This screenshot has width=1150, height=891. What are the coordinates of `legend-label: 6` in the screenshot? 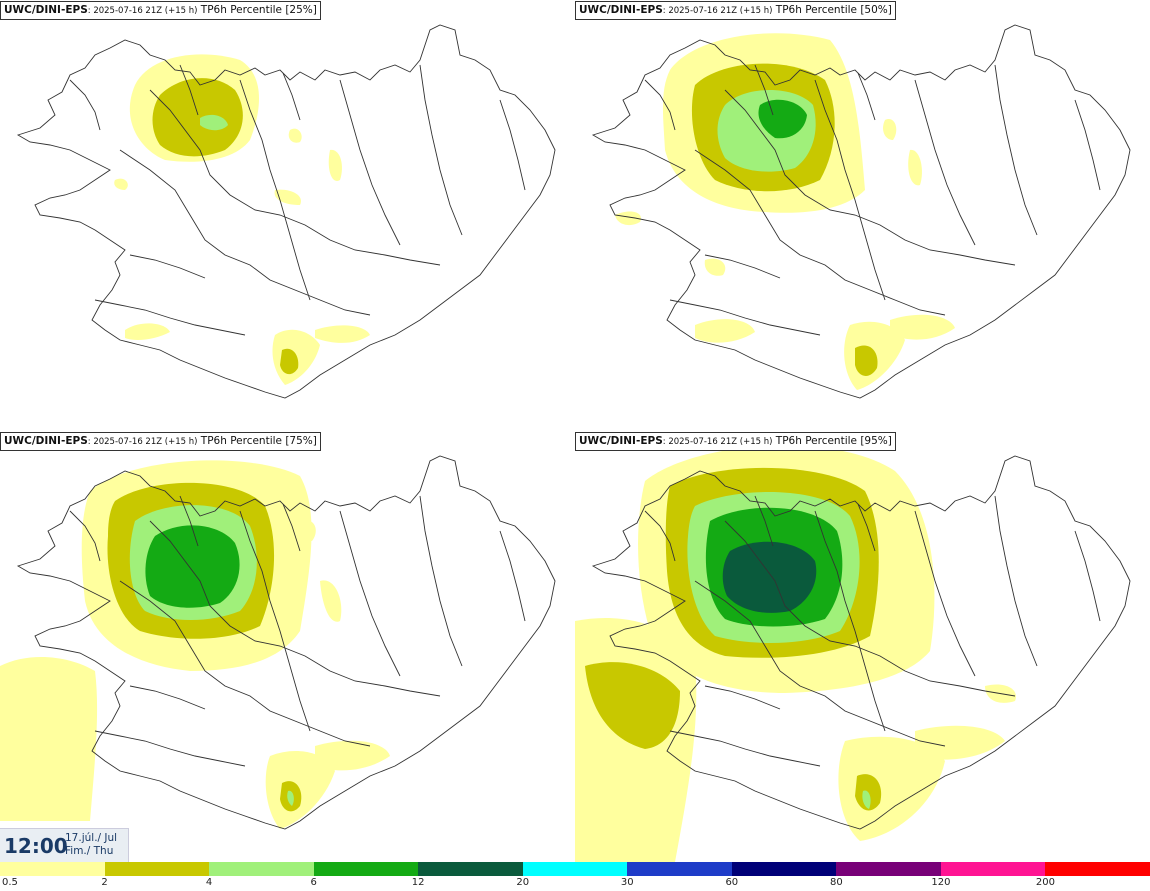 It's located at (313, 882).